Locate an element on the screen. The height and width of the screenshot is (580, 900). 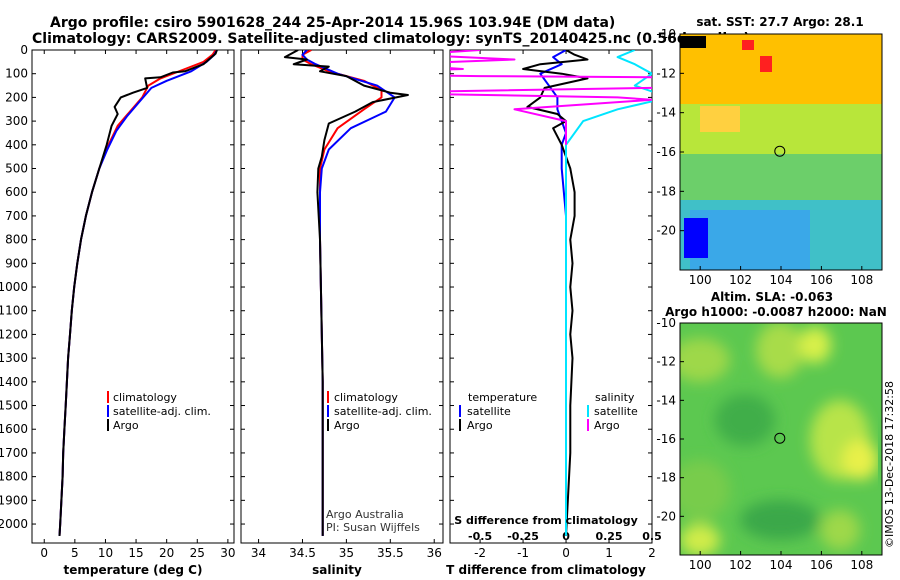
sla-map-axes: 100 102 104 106 108 -10 -12 -14 -16 -18 -20 is located at coordinates (764, 444).